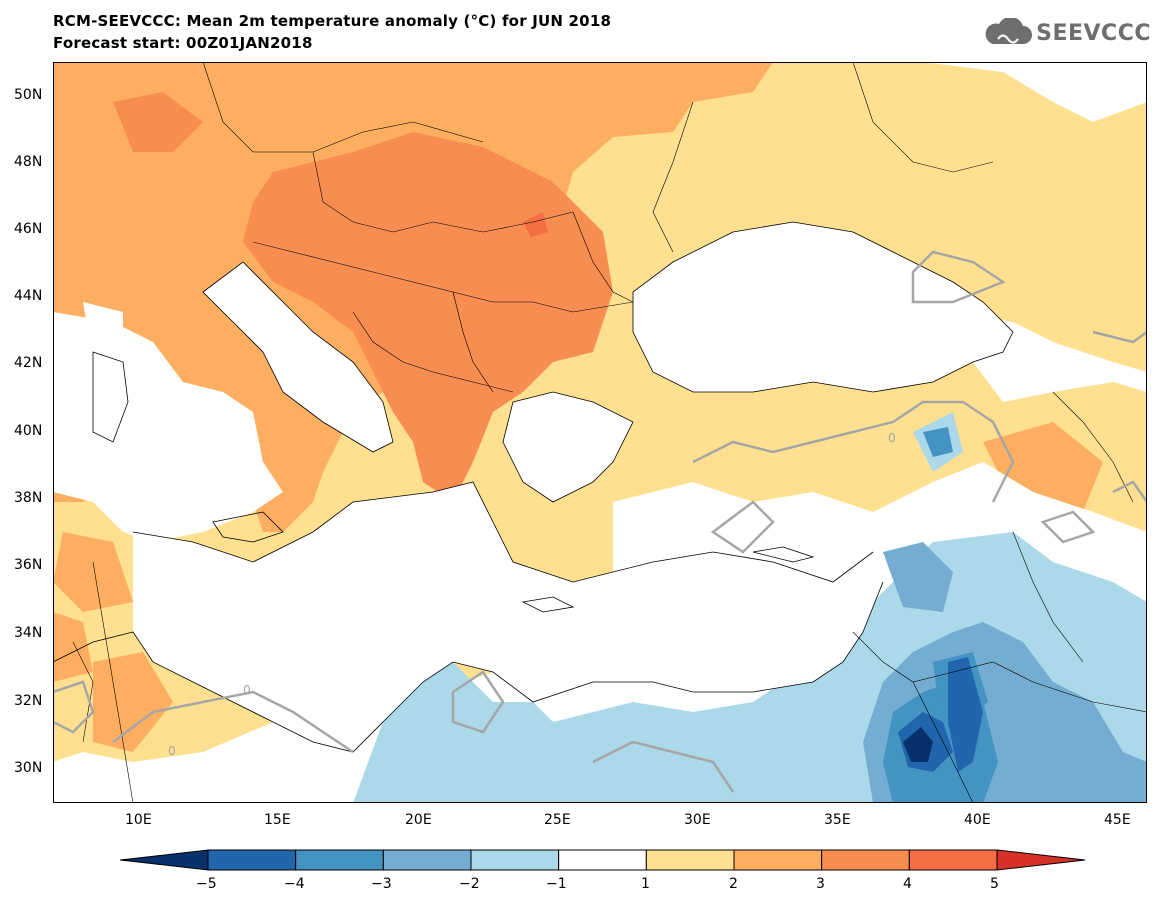  Describe the element at coordinates (28, 363) in the screenshot. I see `lat-label: 42N` at that location.